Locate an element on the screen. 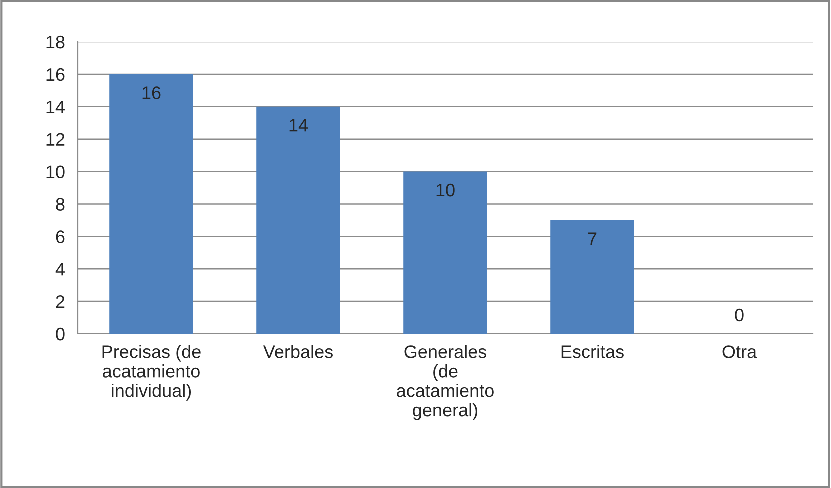 Image resolution: width=831 pixels, height=488 pixels. data-label: 7 is located at coordinates (592, 239).